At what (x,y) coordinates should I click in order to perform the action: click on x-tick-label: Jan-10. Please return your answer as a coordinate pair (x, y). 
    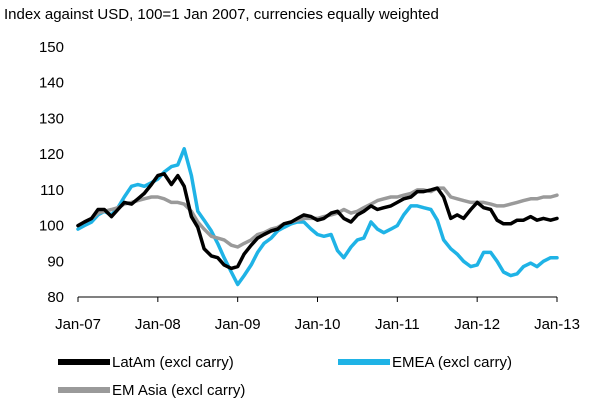
    Looking at the image, I should click on (318, 324).